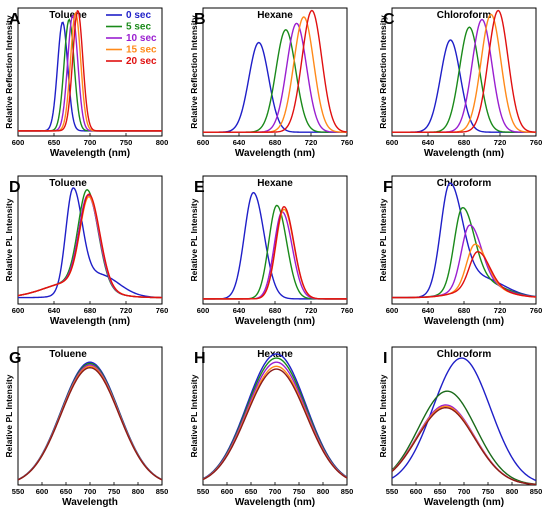 Image resolution: width=550 pixels, height=509 pixels. I want to click on x-tick-label: 850, so click(536, 491).